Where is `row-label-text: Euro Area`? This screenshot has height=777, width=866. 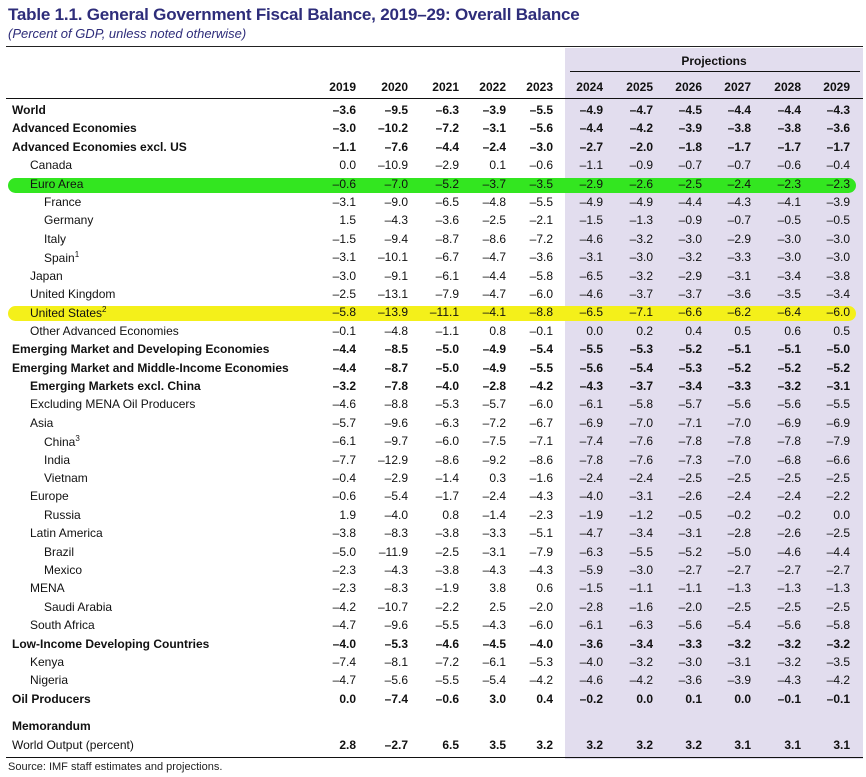
row-label-text: Euro Area is located at coordinates (57, 183).